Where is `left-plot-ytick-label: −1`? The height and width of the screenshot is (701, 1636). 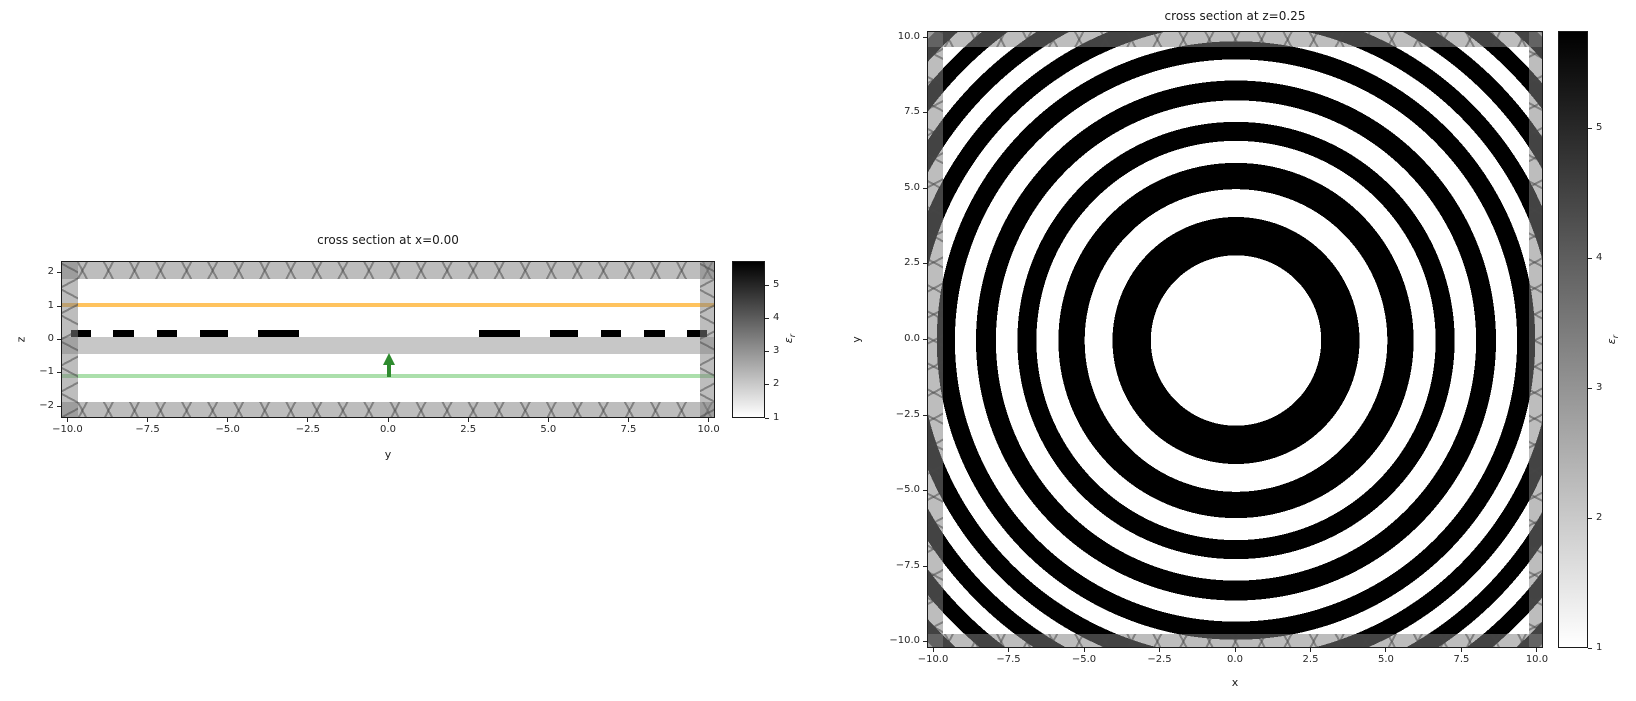 left-plot-ytick-label: −1 is located at coordinates (46, 372).